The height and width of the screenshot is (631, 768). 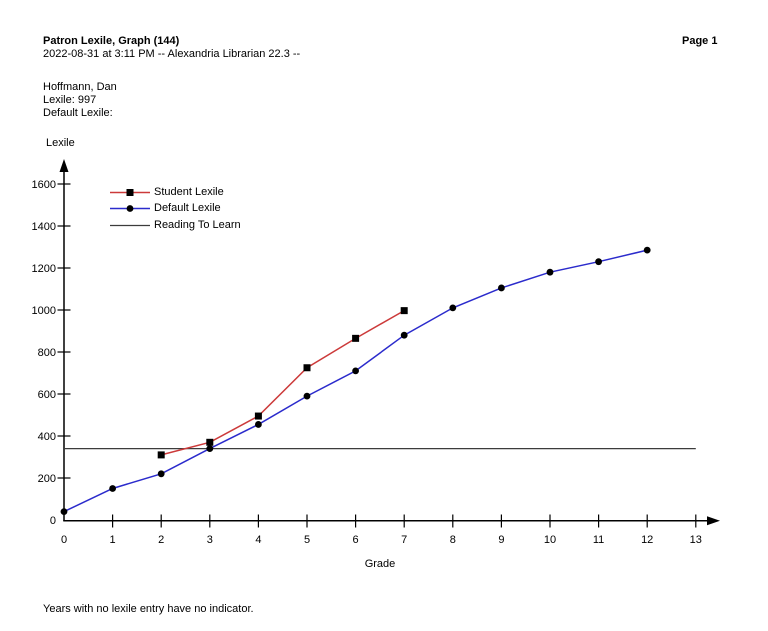 What do you see at coordinates (258, 540) in the screenshot?
I see `x-tick-label: 4` at bounding box center [258, 540].